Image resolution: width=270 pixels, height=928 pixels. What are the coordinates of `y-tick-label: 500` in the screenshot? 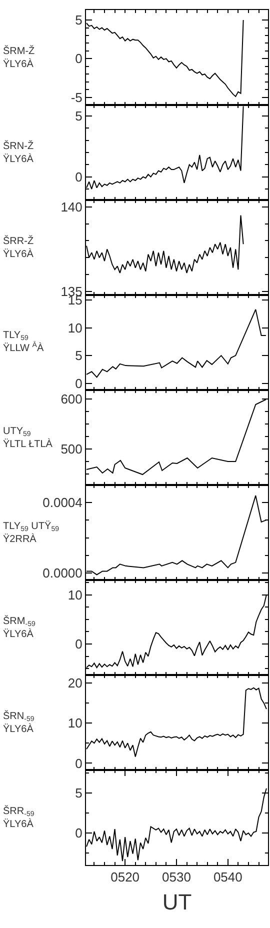 It's located at (71, 449).